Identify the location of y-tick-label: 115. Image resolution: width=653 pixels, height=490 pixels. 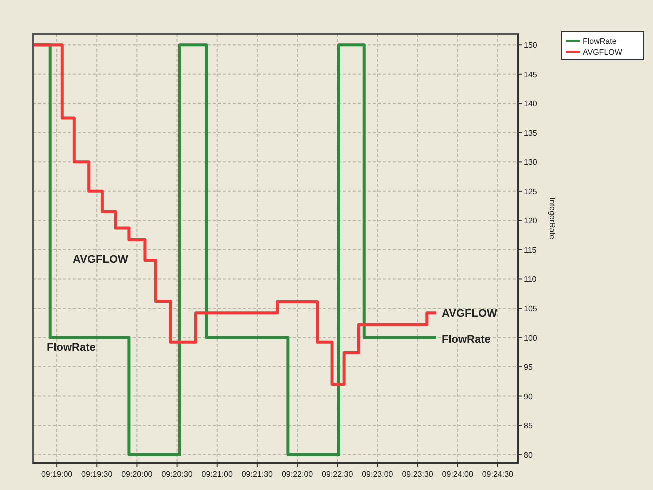
(531, 250).